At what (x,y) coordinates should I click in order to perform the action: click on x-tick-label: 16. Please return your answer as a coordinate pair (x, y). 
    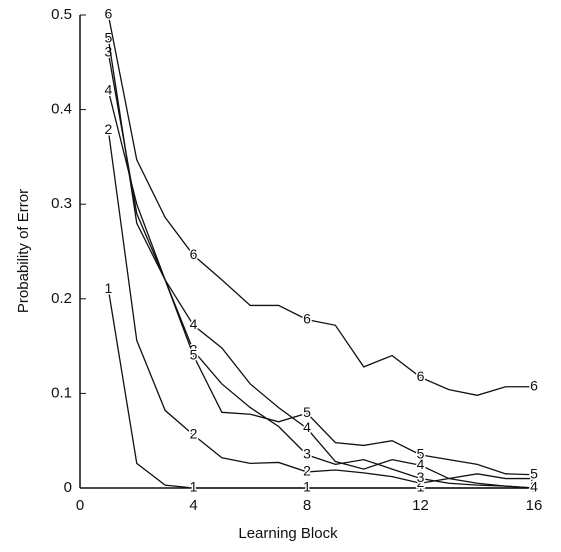
    Looking at the image, I should click on (534, 505).